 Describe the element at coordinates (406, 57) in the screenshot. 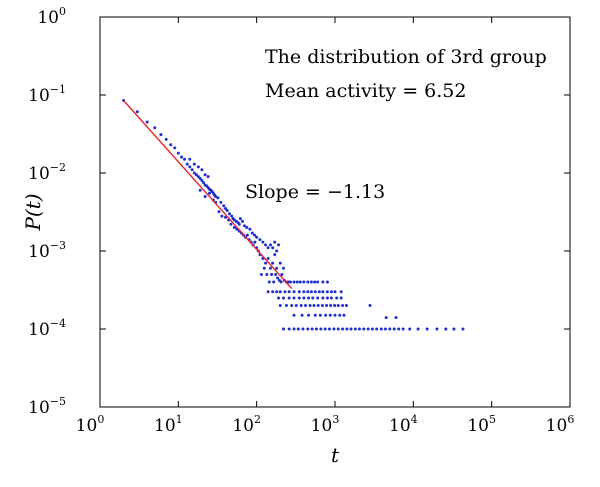

I see `annotation-title: The distribution of 3rd group` at that location.